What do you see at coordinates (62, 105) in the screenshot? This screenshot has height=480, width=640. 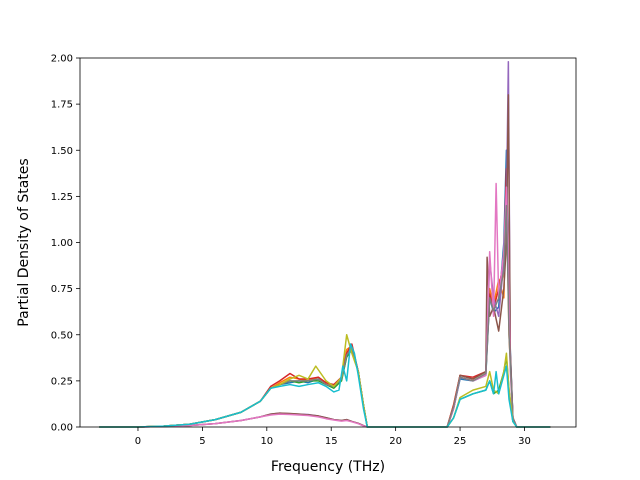 I see `y-tick-label: 1.75` at bounding box center [62, 105].